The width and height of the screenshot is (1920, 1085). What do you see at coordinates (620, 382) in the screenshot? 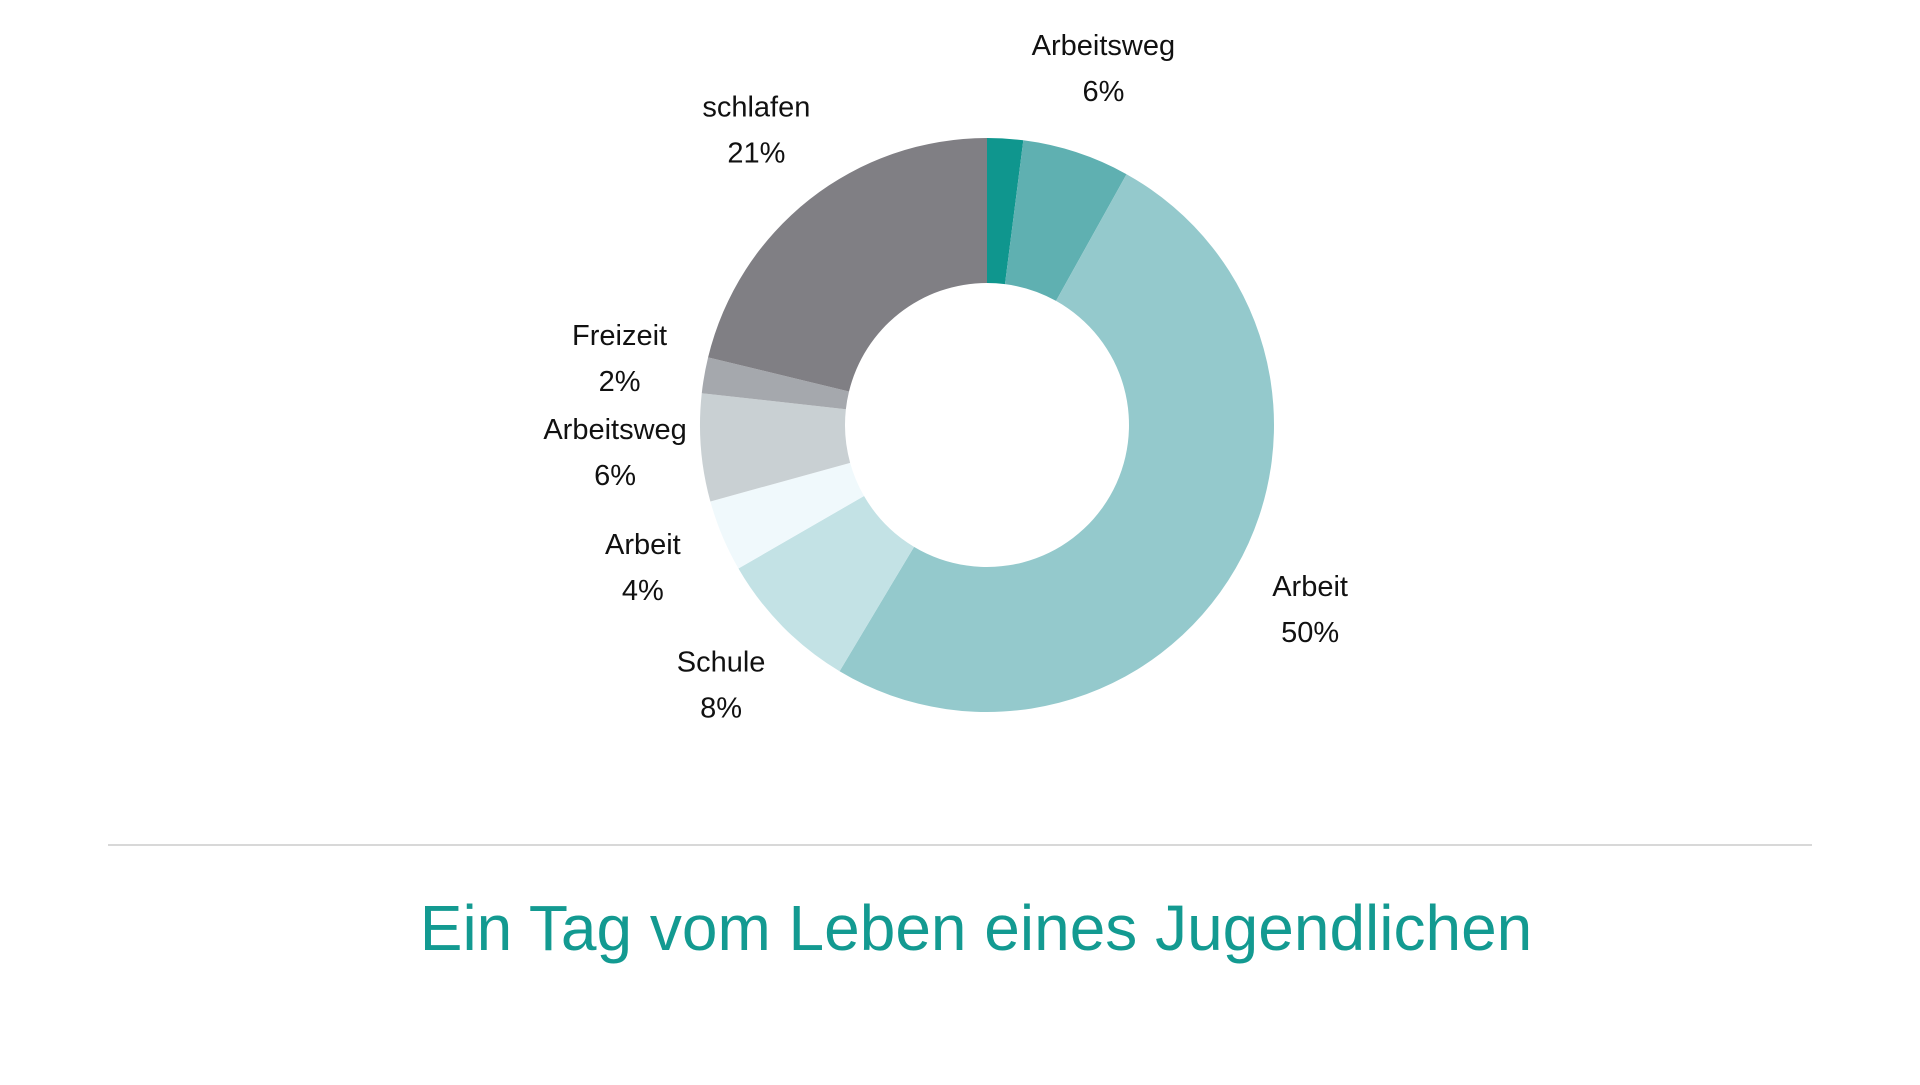
I see `value-label: 2%` at bounding box center [620, 382].